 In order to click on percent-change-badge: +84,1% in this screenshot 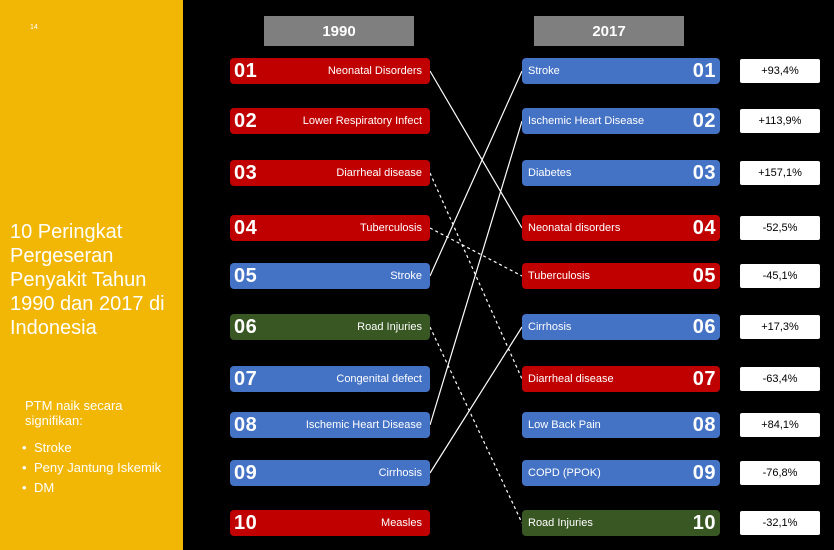, I will do `click(780, 425)`.